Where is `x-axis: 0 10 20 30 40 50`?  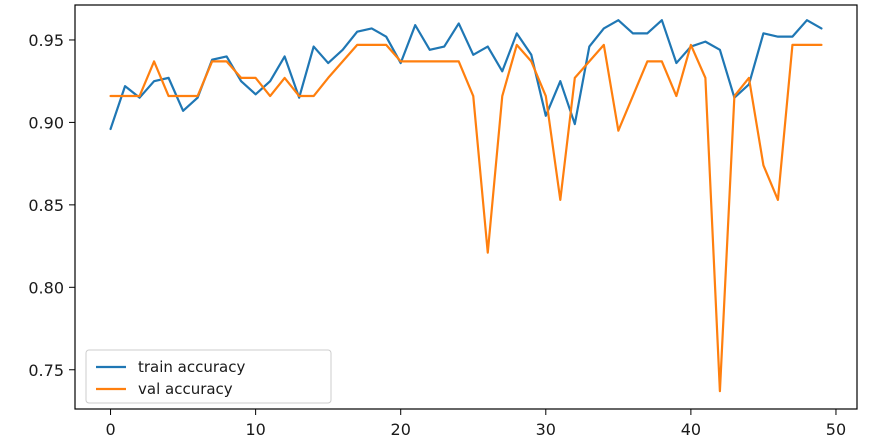 x-axis: 0 10 20 30 40 50 is located at coordinates (475, 424).